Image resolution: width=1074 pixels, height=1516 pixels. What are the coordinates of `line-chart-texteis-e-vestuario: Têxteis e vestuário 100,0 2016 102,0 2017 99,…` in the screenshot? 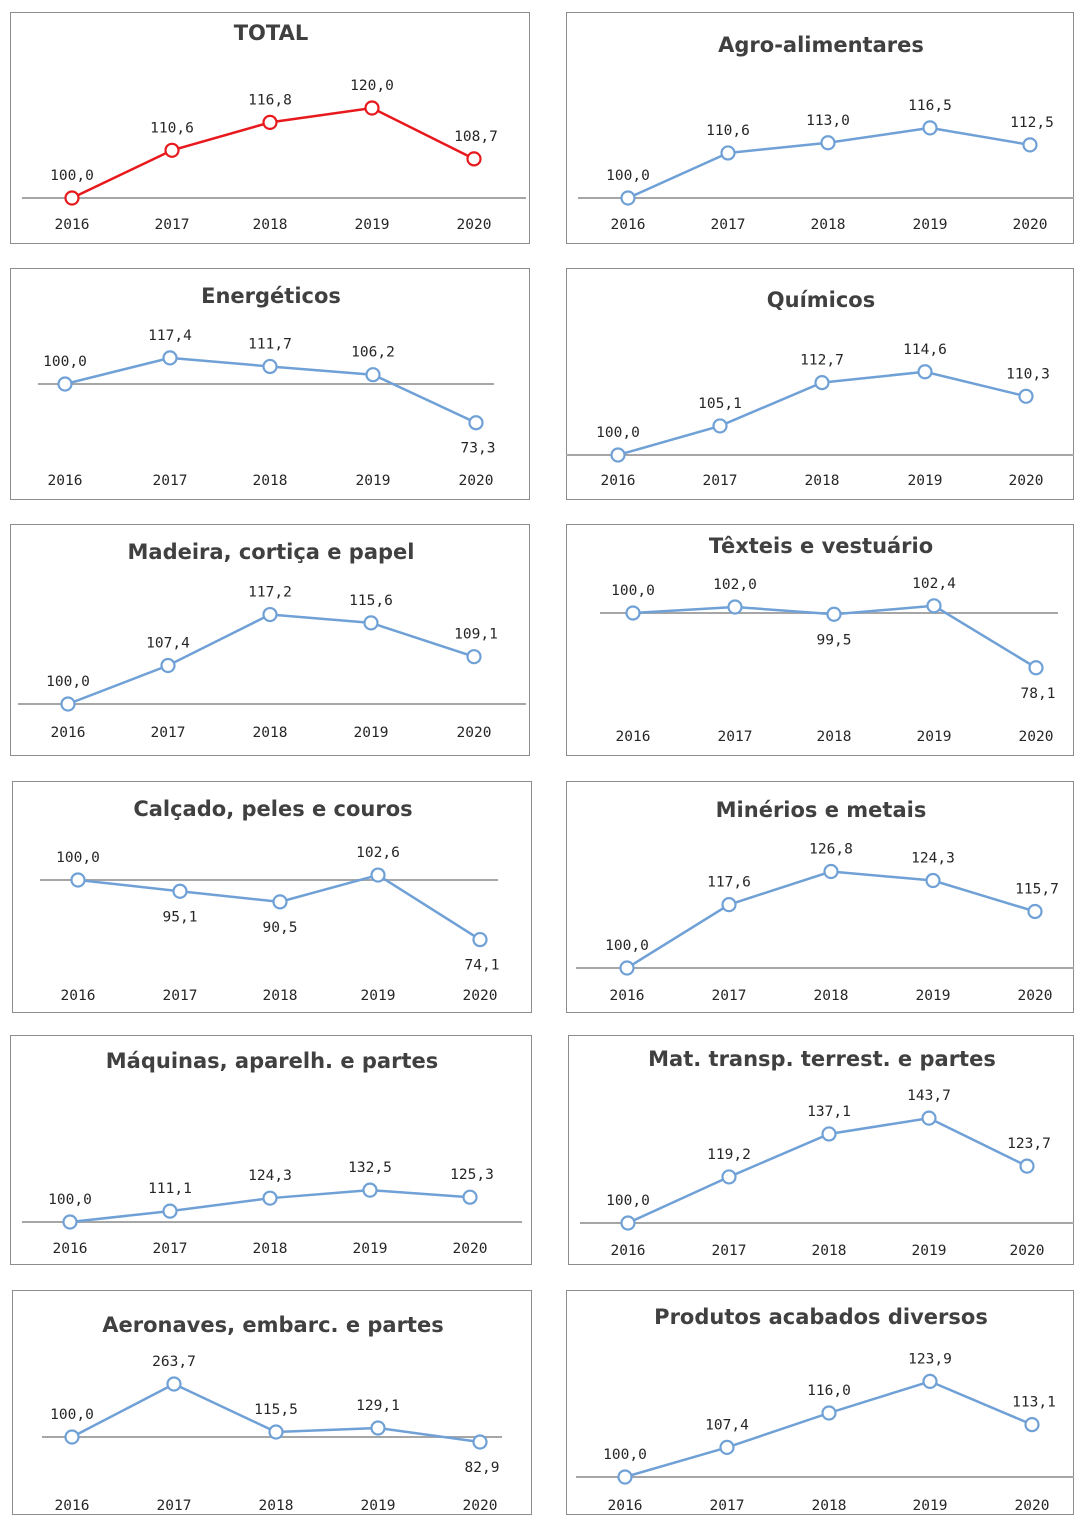 It's located at (829, 639).